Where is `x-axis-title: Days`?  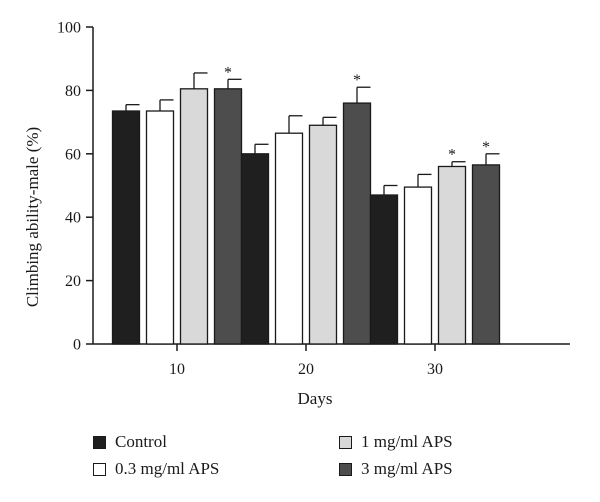 x-axis-title: Days is located at coordinates (315, 398).